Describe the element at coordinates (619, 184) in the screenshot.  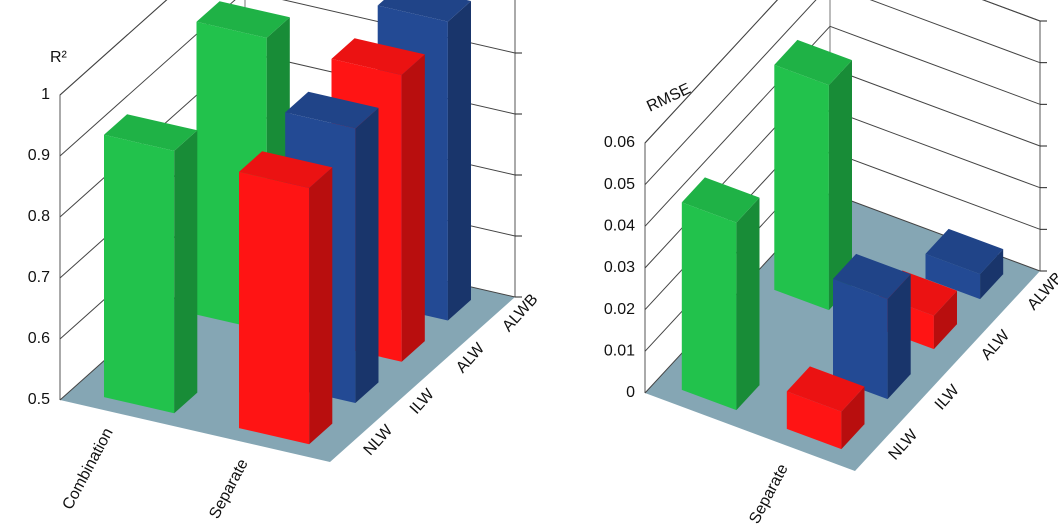
I see `y-tick-label: 0.05` at that location.